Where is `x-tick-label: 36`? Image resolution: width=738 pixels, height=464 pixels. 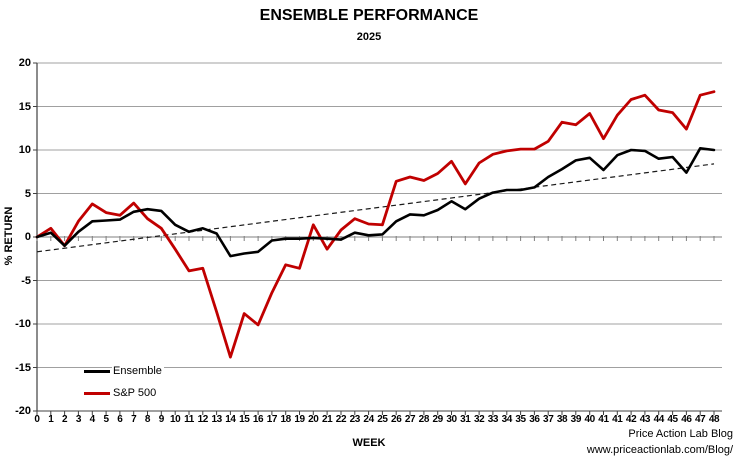 x-tick-label: 36 is located at coordinates (534, 419).